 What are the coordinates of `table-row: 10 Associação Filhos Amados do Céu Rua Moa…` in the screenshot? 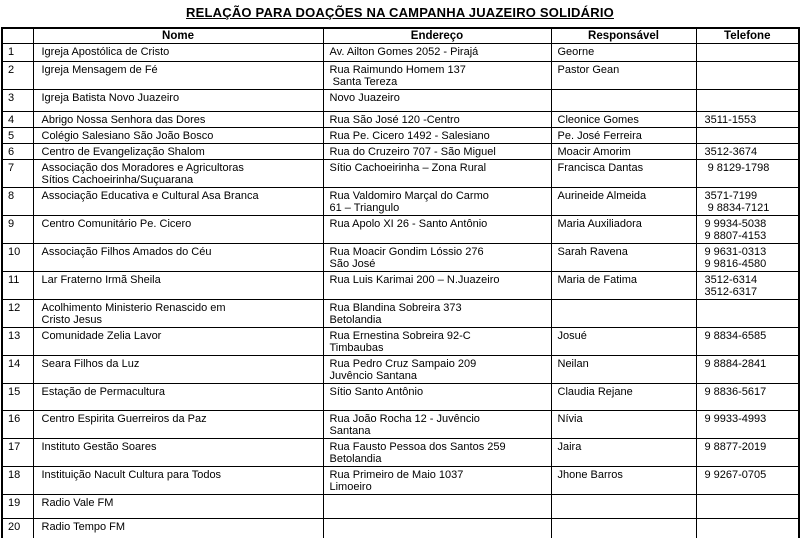 It's located at (400, 257).